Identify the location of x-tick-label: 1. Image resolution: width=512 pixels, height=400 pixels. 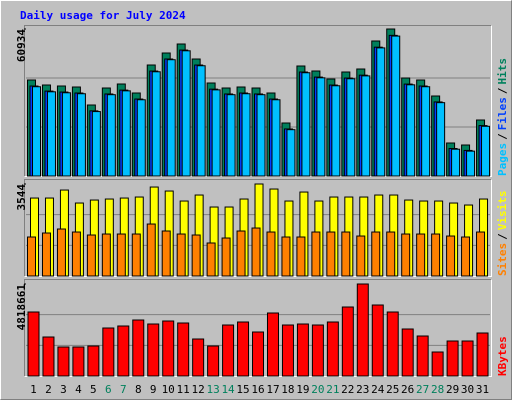
(33, 389).